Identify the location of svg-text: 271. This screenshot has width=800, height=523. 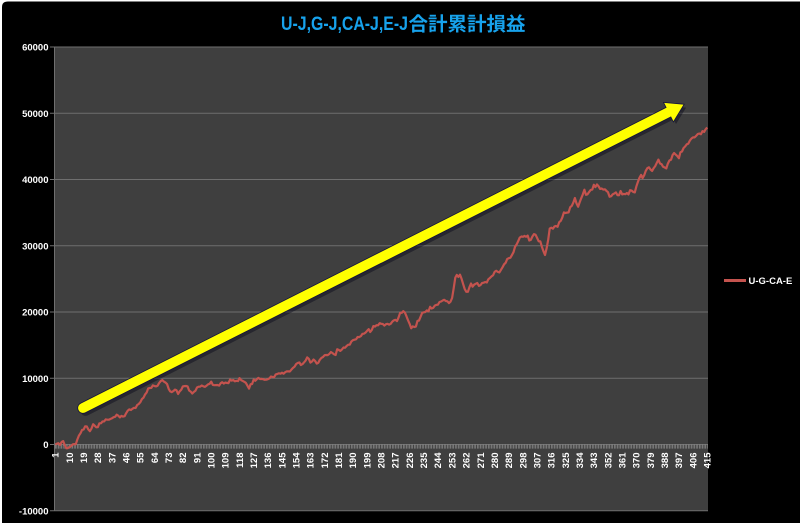
(481, 460).